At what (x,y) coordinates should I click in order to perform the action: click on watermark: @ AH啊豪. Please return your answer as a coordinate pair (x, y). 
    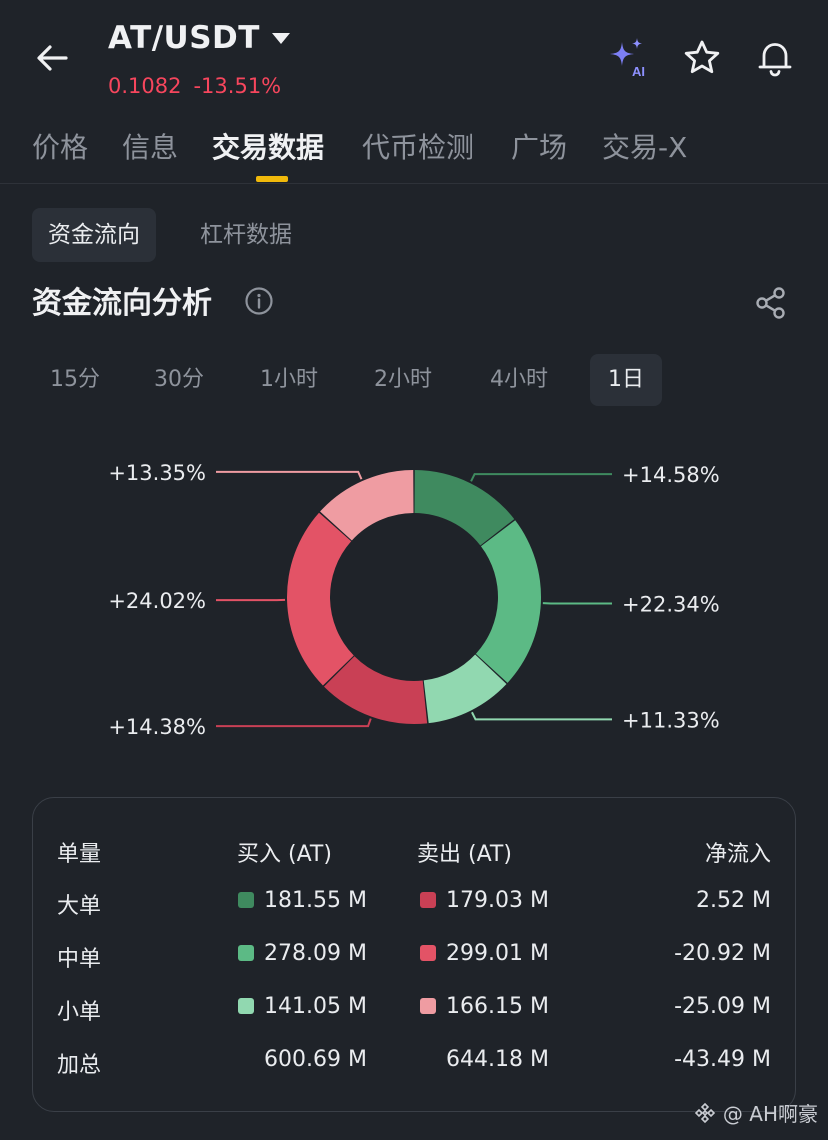
    Looking at the image, I should click on (755, 1112).